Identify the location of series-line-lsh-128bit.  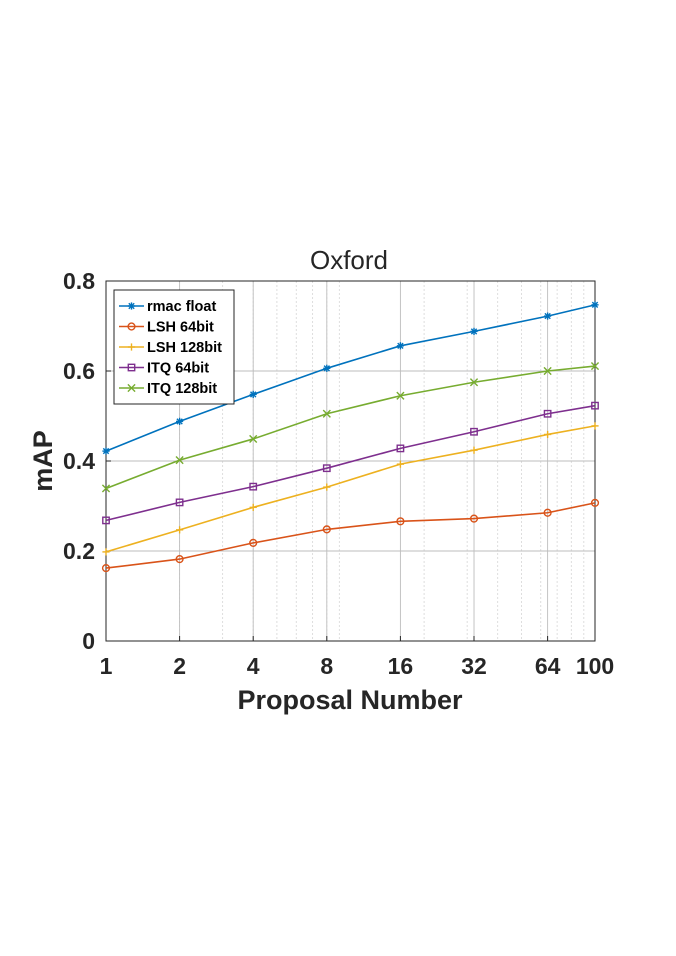
(350, 489).